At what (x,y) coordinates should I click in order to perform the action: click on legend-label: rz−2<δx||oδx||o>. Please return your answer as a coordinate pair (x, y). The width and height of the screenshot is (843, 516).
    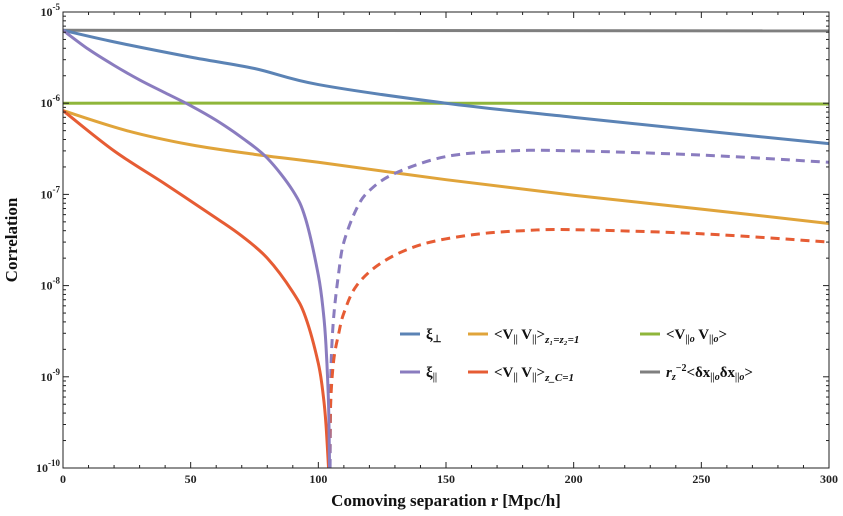
    Looking at the image, I should click on (709, 373).